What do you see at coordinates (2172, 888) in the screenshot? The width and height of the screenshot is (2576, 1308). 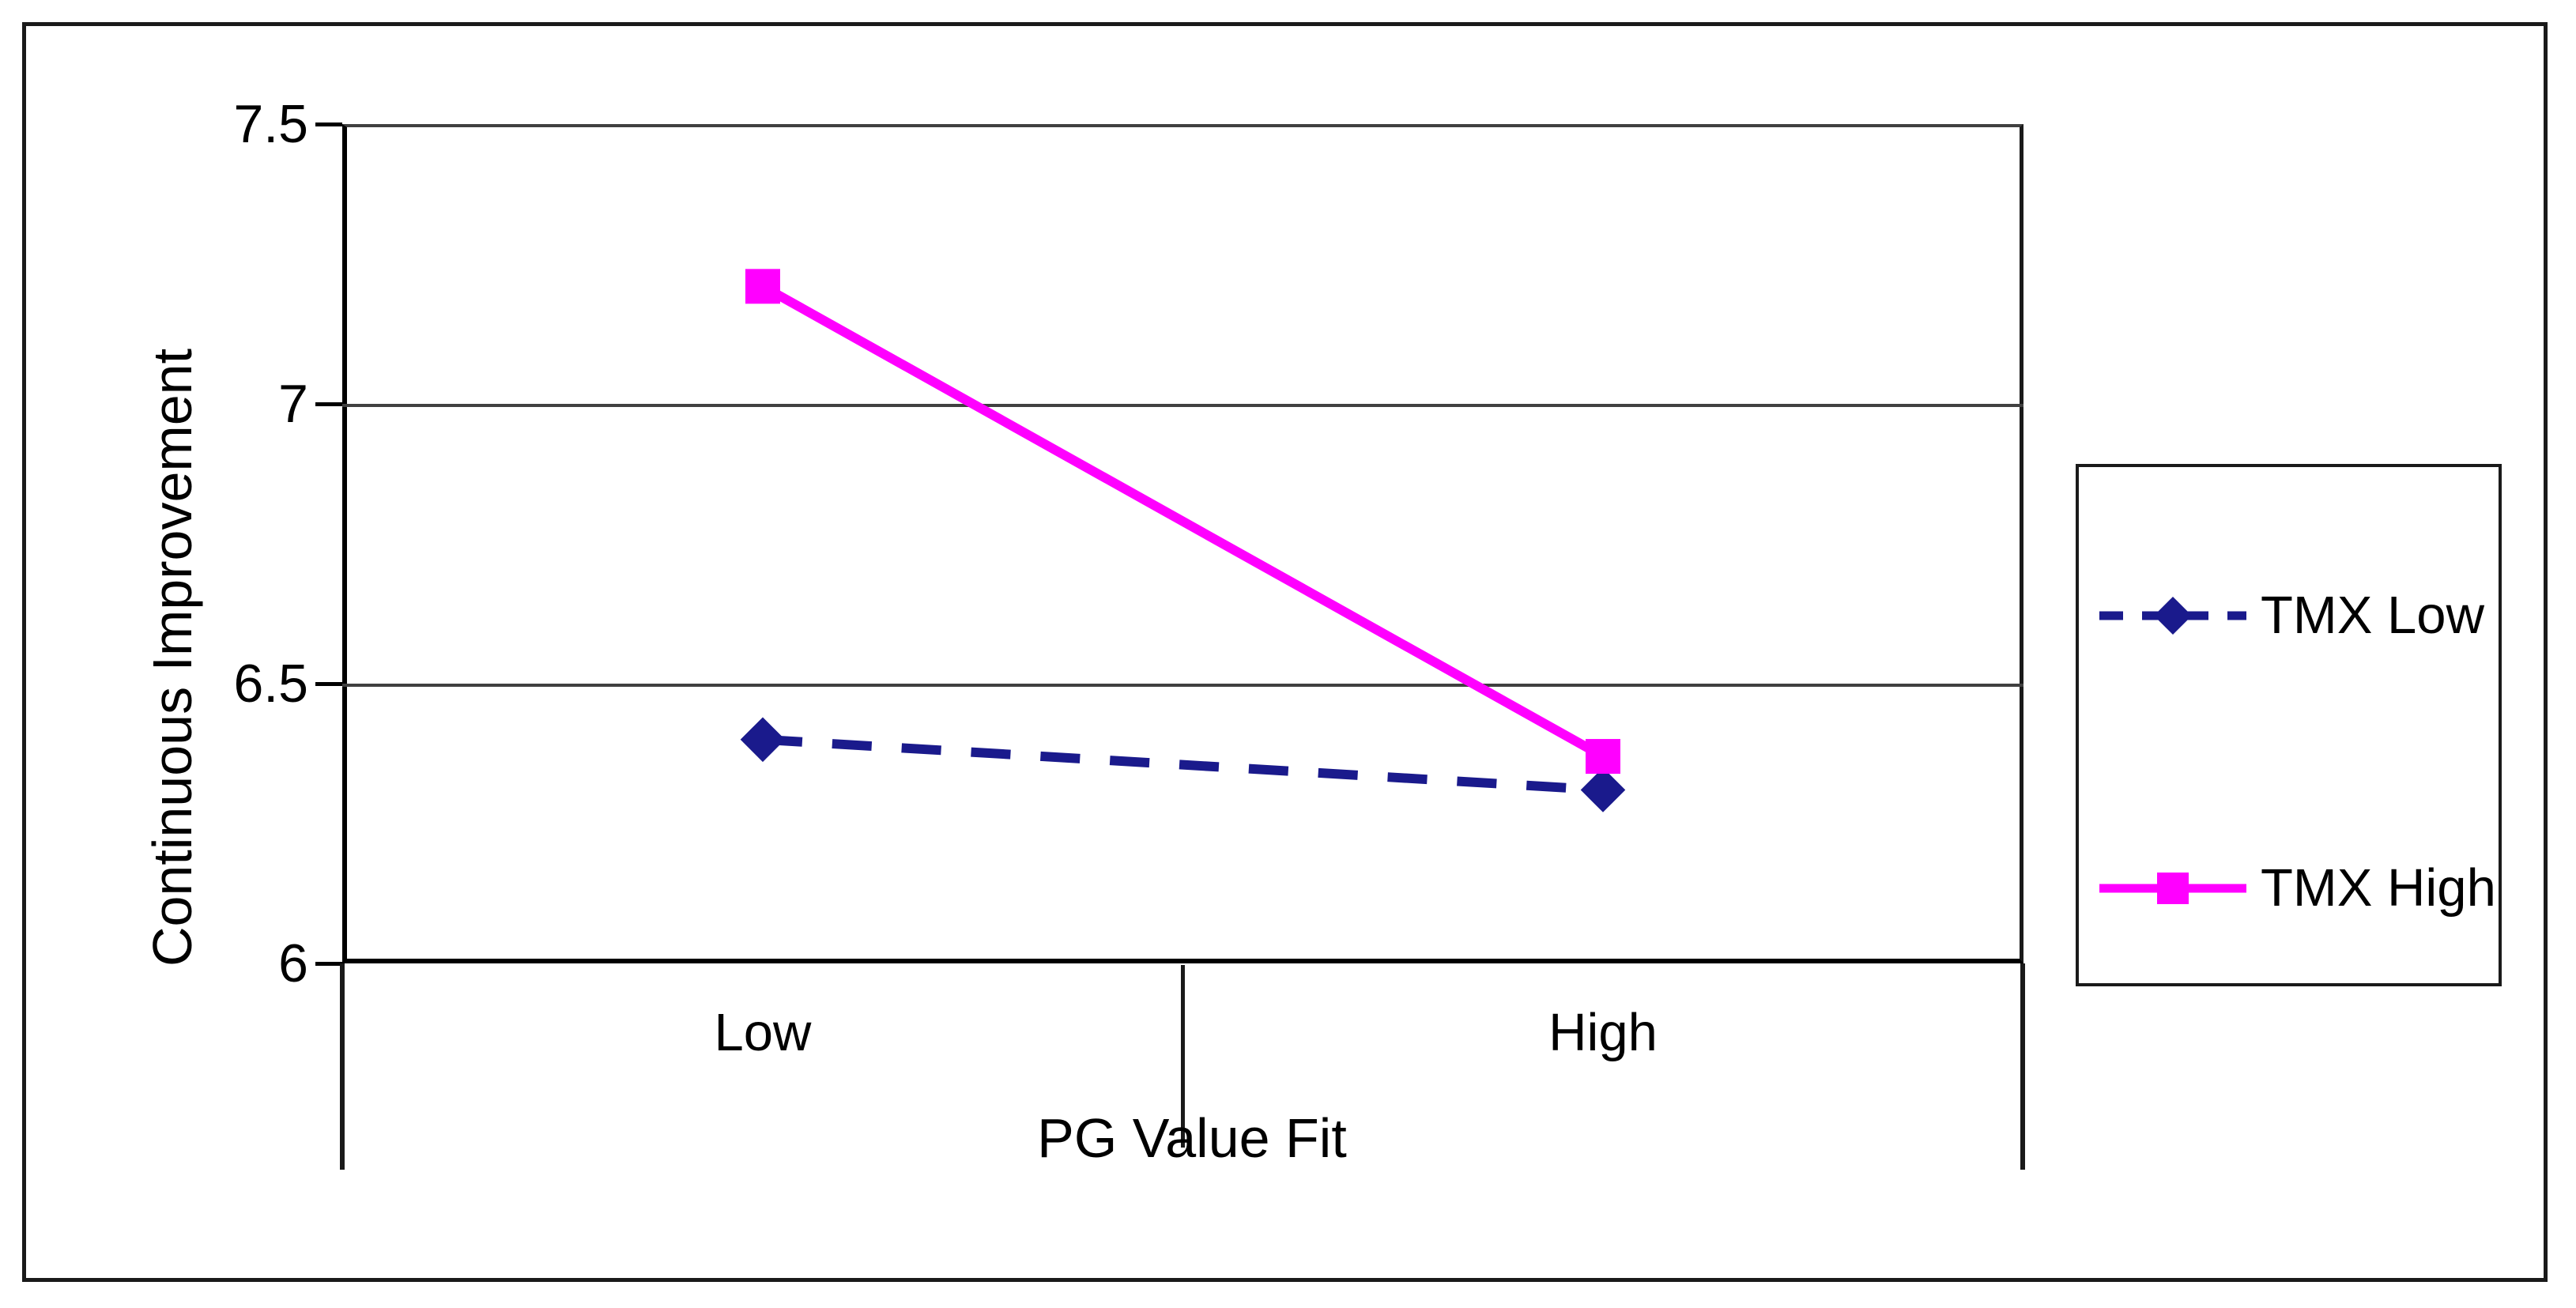 I see `tmx-high-solid-line-sample` at bounding box center [2172, 888].